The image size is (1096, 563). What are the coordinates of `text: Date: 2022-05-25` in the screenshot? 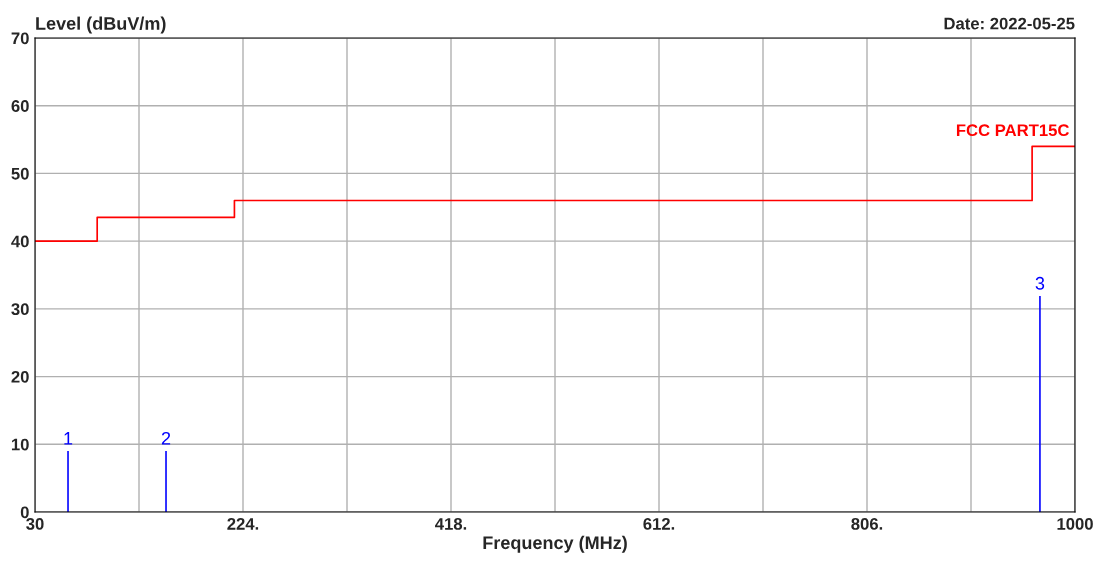 It's located at (1009, 23).